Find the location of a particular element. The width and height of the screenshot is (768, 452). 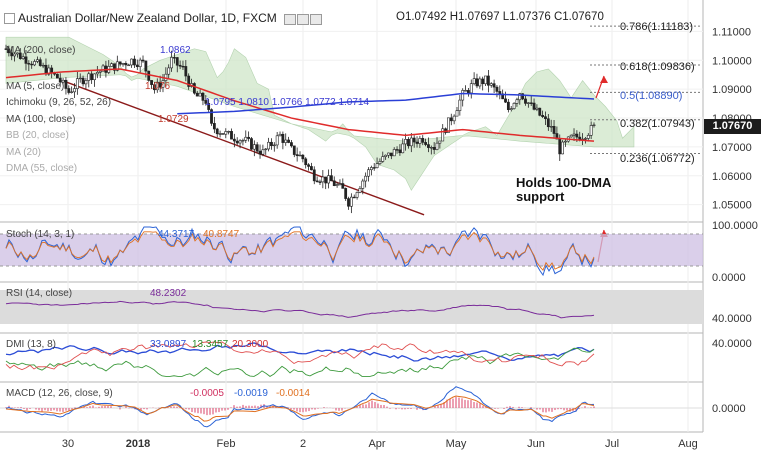

legend-bb: BB (20, close) is located at coordinates (37, 135).